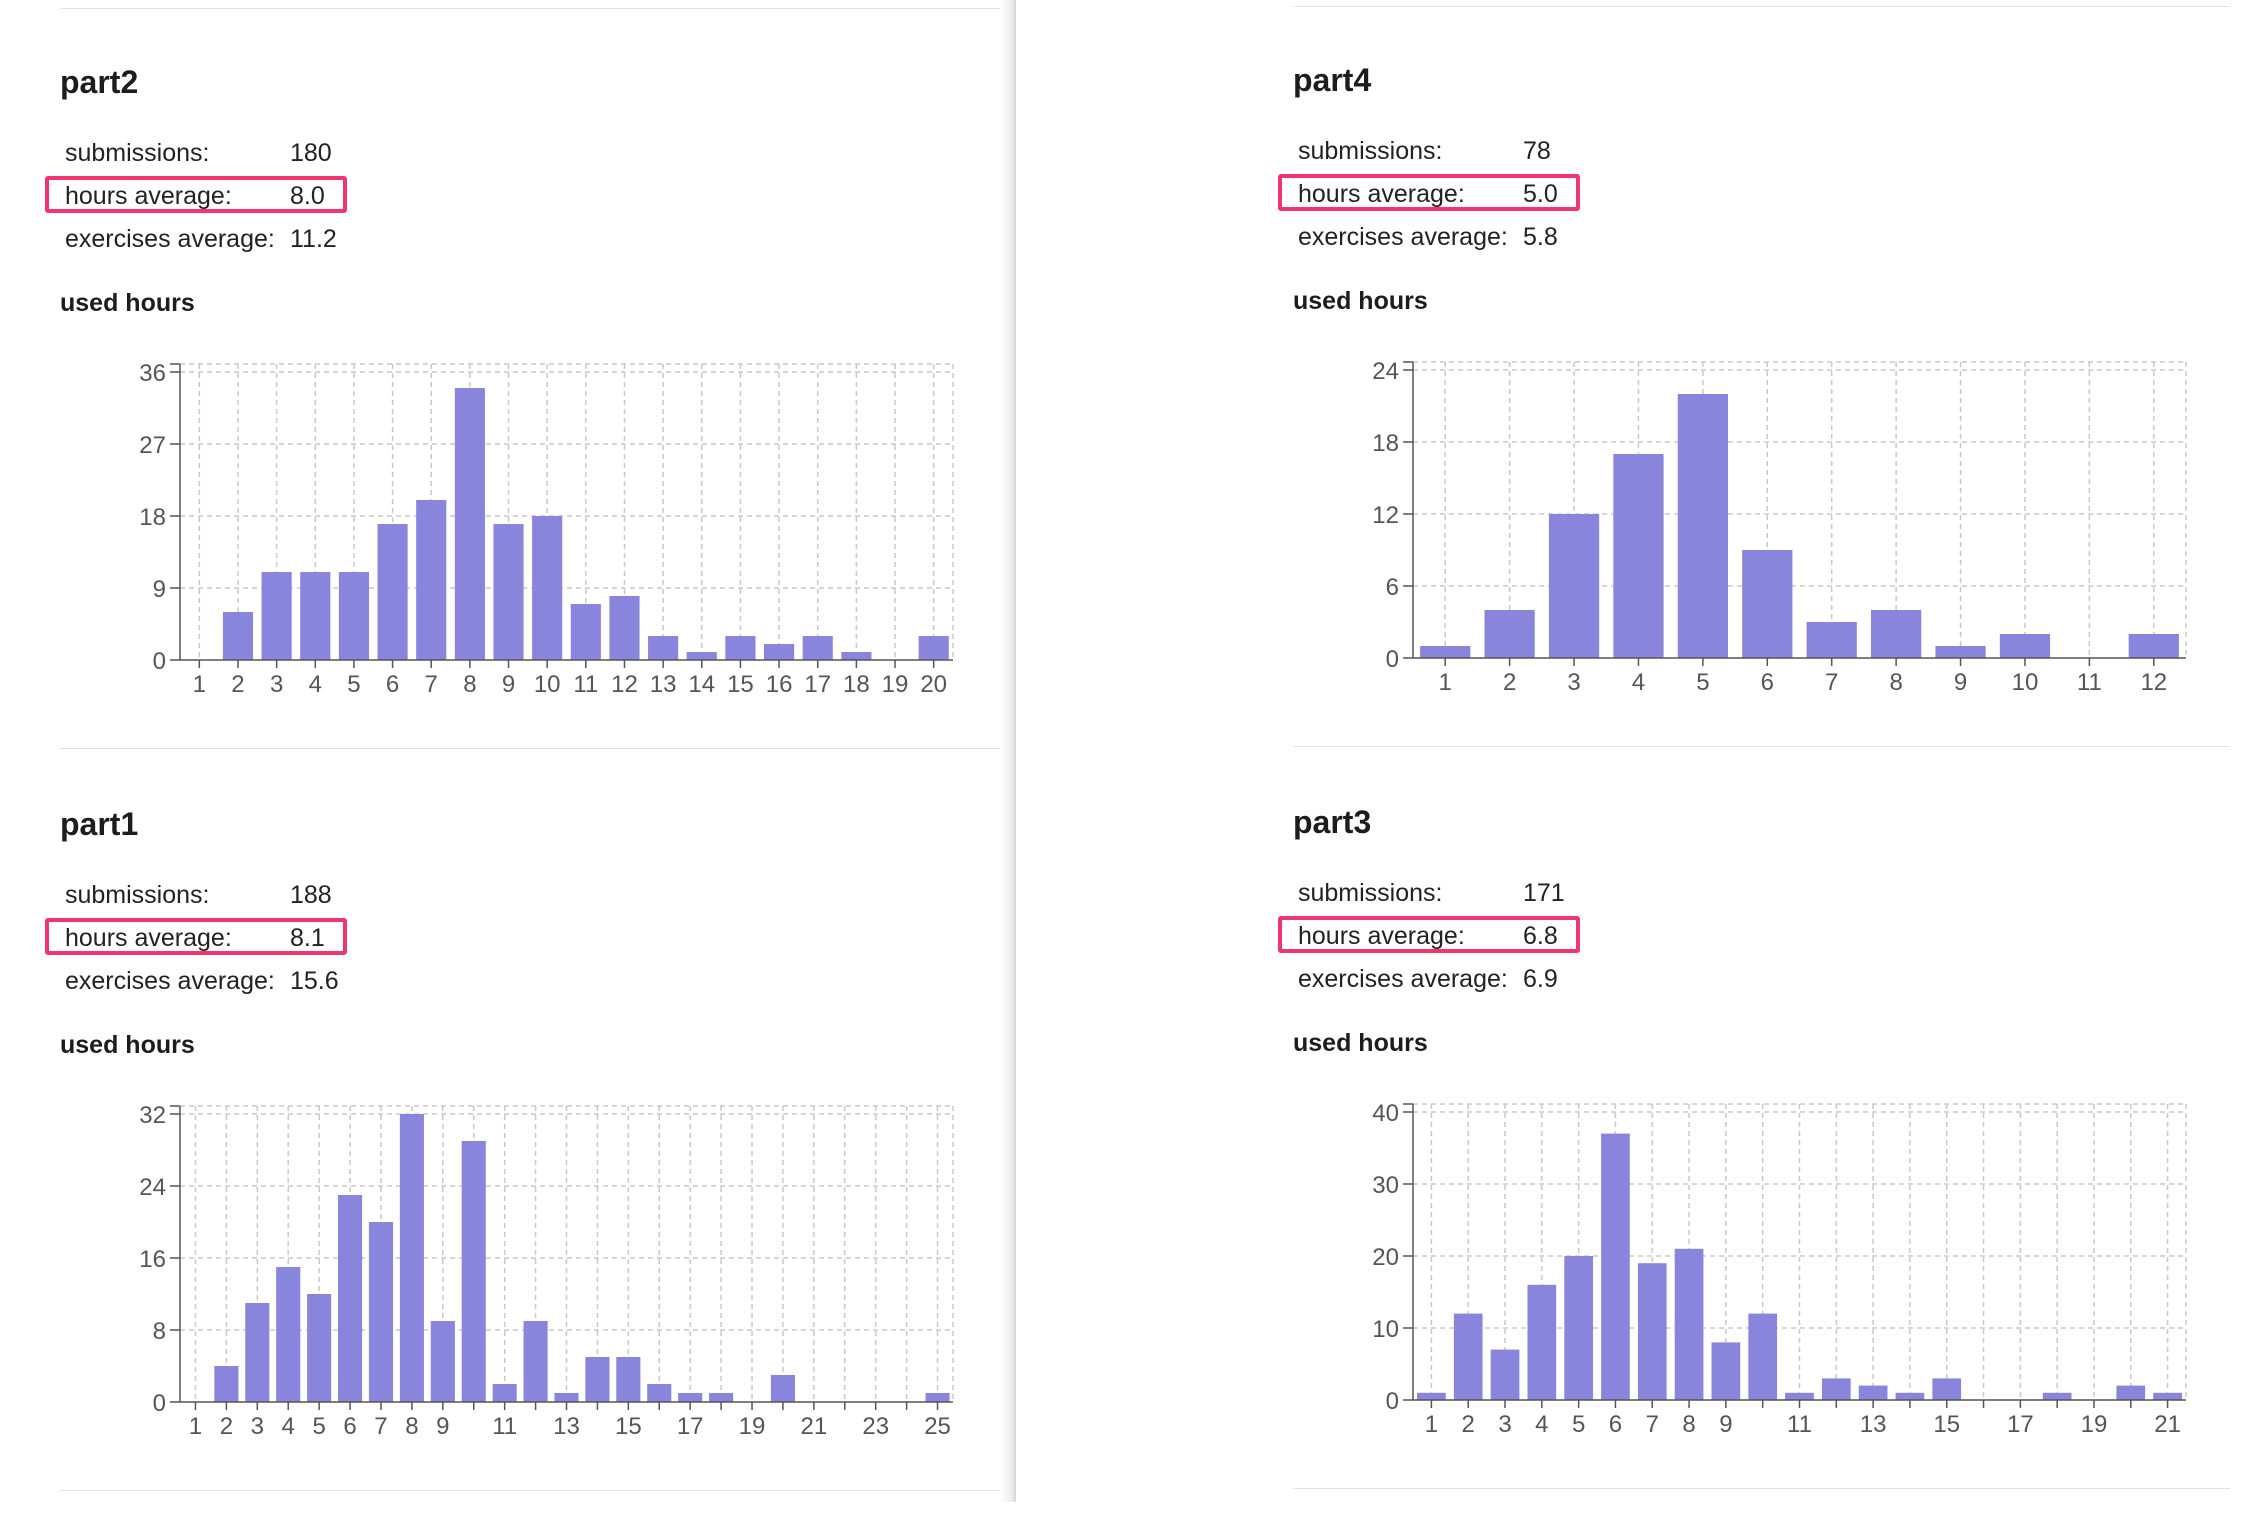  What do you see at coordinates (875, 1426) in the screenshot?
I see `x-tick-label: 23` at bounding box center [875, 1426].